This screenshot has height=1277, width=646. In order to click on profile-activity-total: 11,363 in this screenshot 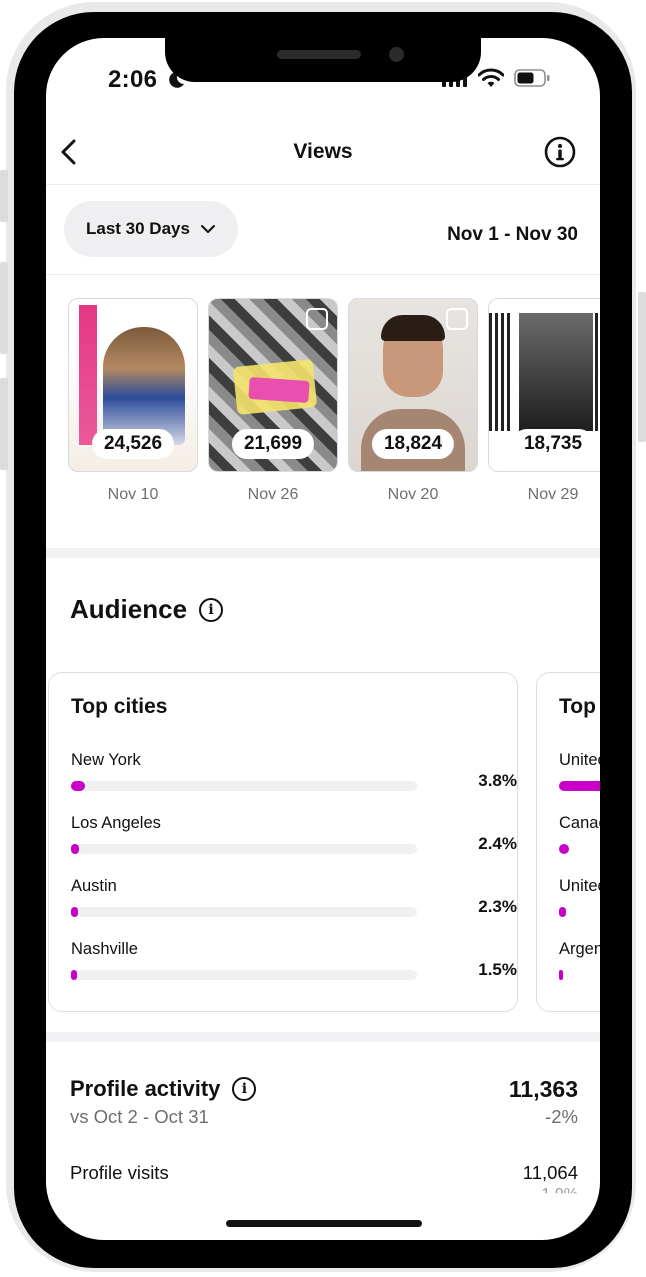, I will do `click(543, 1089)`.